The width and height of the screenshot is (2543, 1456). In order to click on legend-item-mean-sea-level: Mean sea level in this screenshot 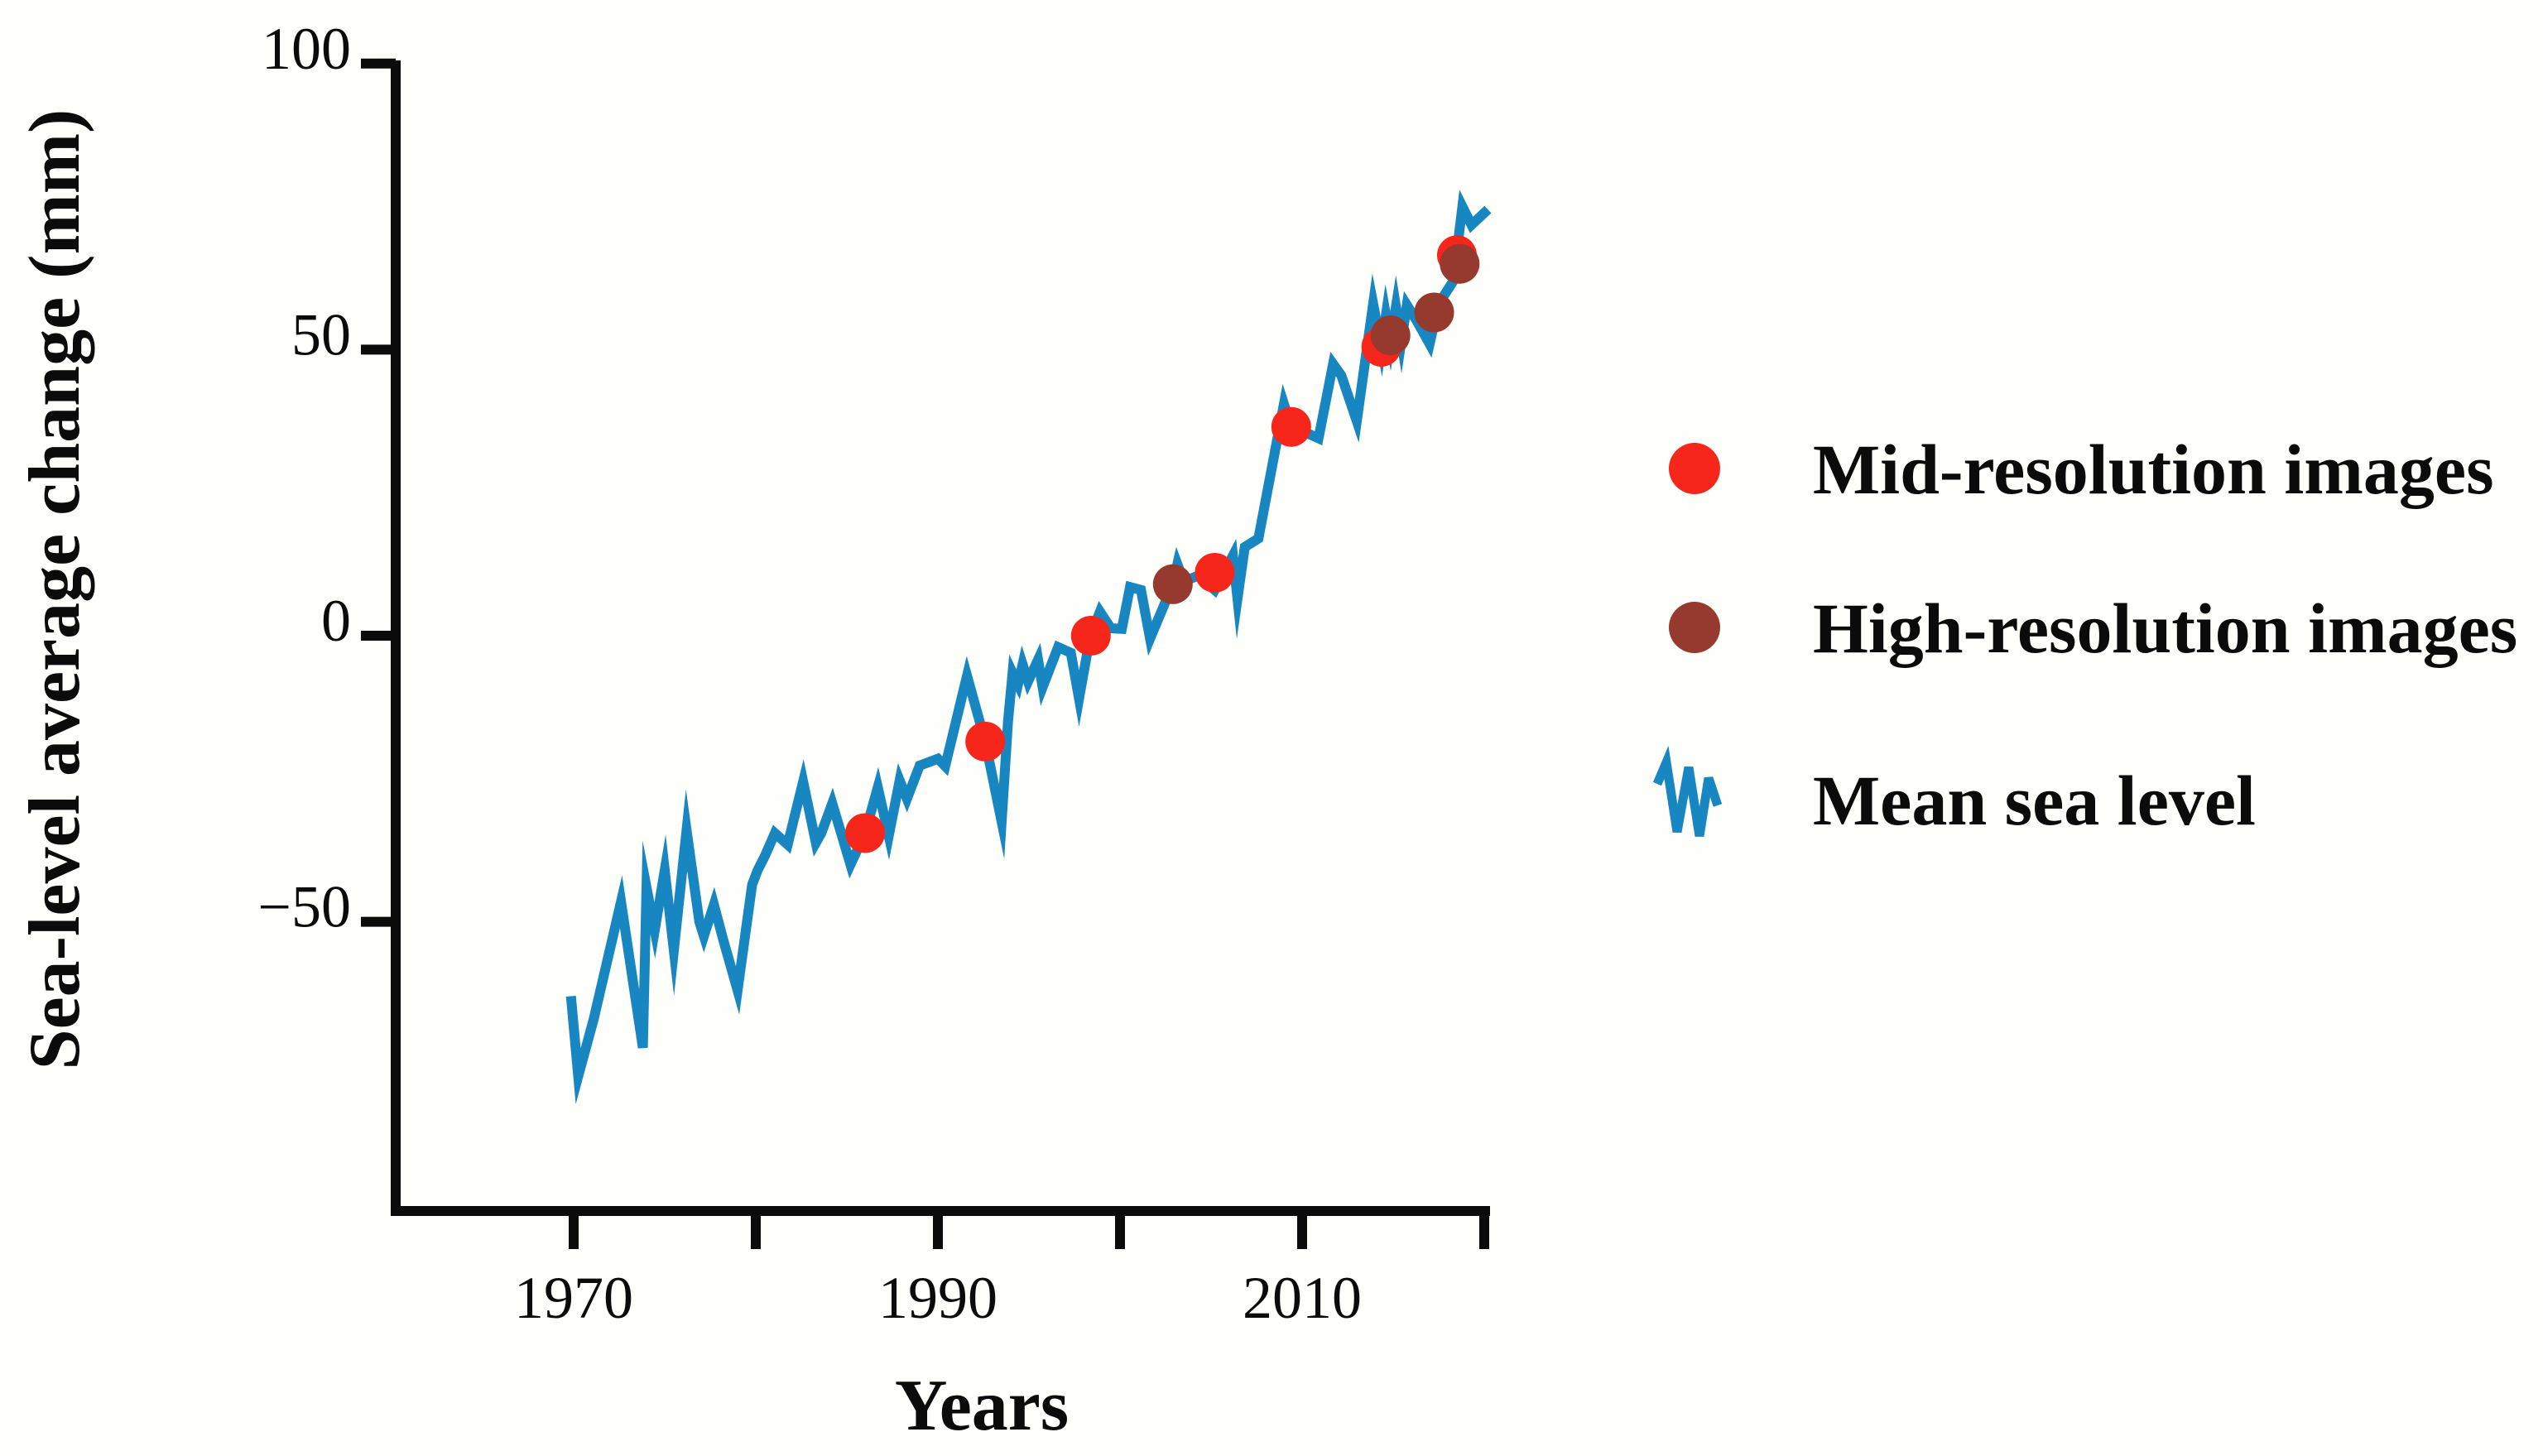, I will do `click(1954, 793)`.